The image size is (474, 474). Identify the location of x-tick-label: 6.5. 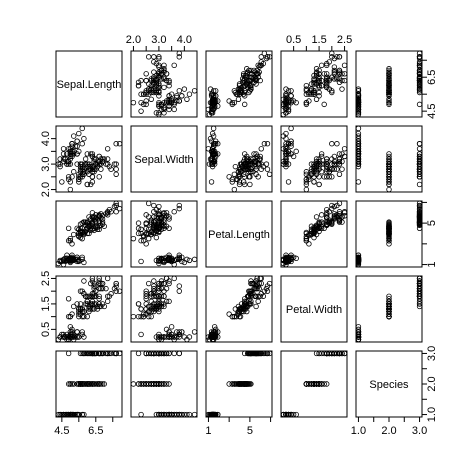
(95, 431).